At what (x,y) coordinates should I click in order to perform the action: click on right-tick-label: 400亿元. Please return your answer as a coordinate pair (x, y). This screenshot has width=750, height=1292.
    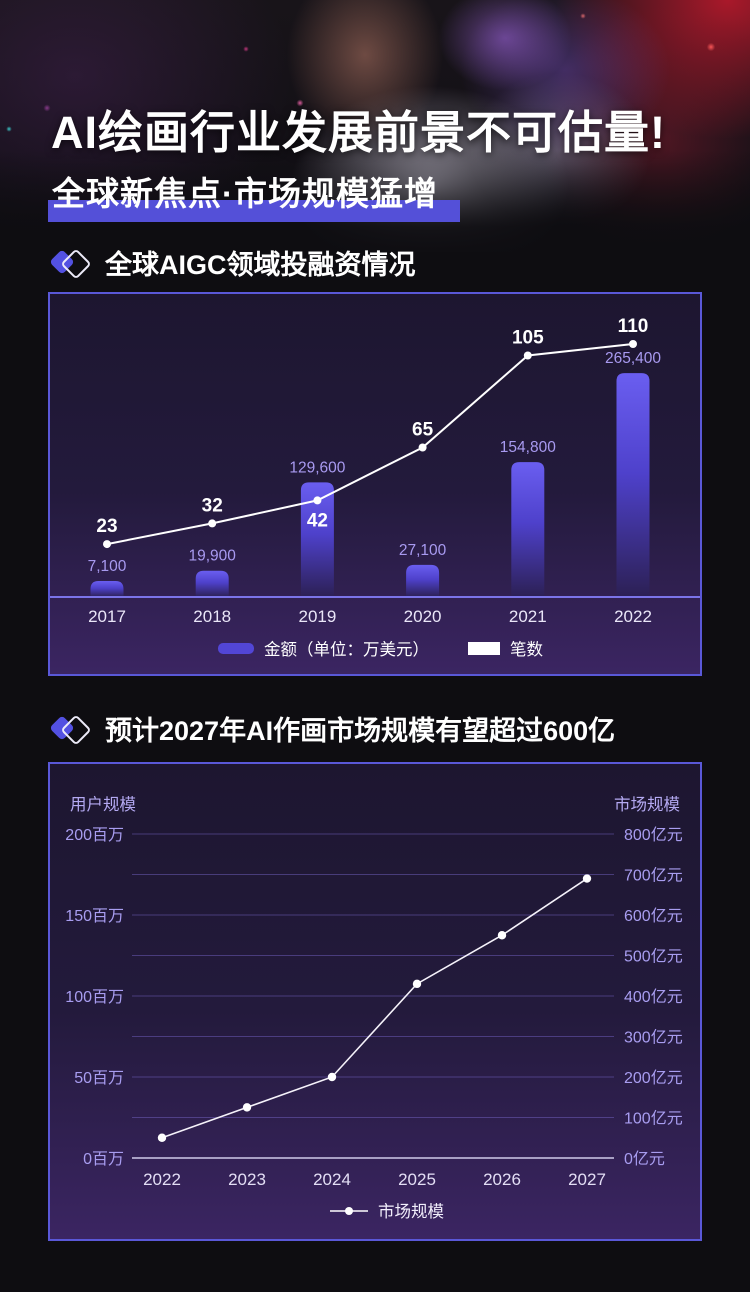
    Looking at the image, I should click on (653, 997).